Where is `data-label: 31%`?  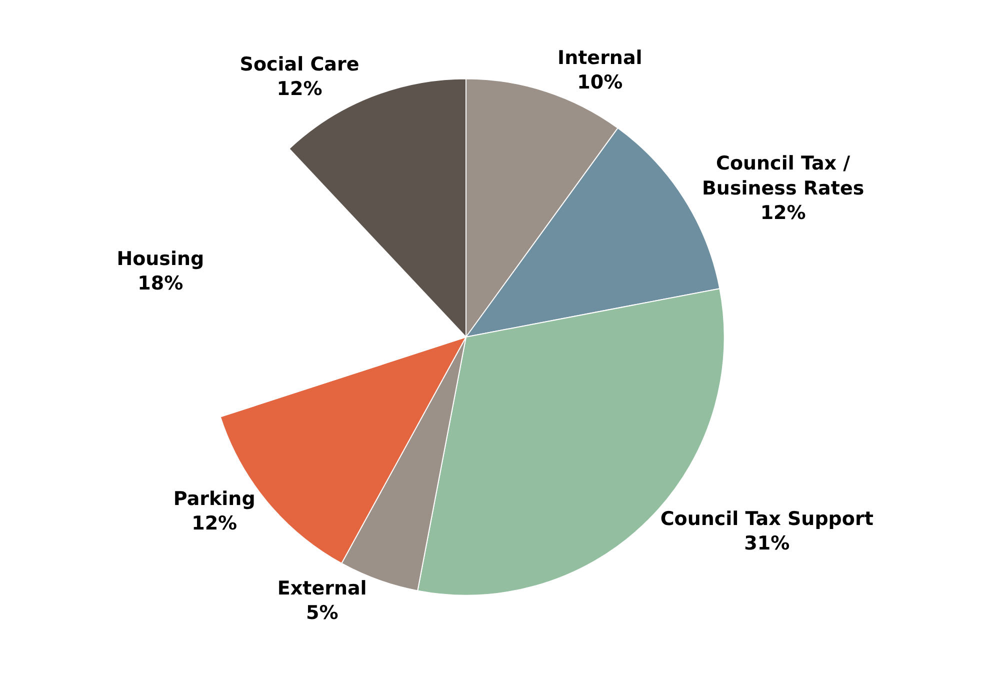 data-label: 31% is located at coordinates (767, 543).